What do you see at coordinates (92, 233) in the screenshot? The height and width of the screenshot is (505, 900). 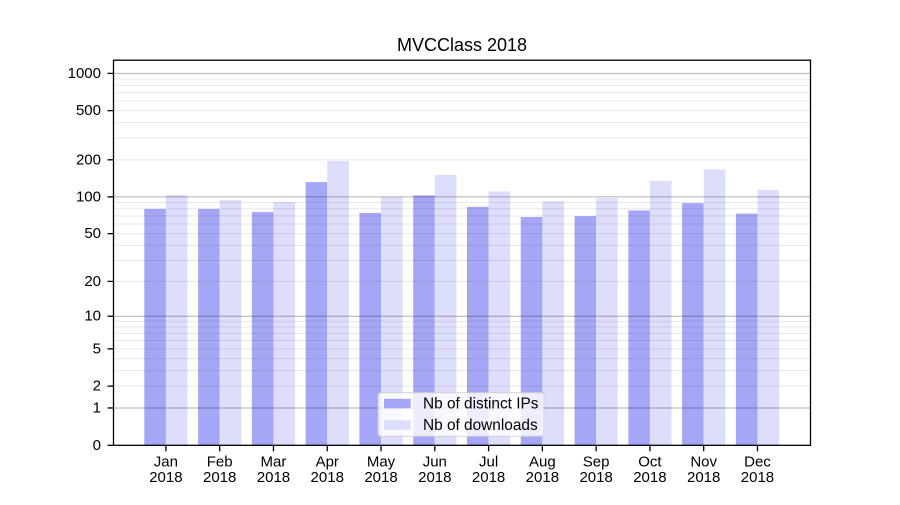 I see `svg-text: 50` at bounding box center [92, 233].